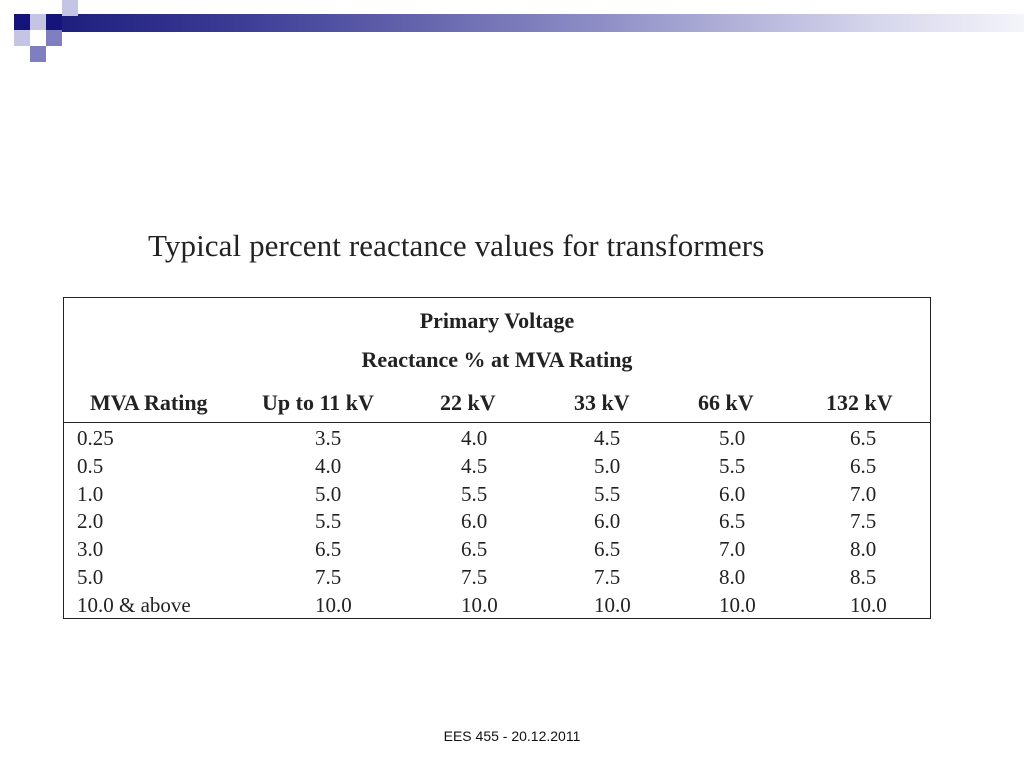 This screenshot has height=768, width=1024. Describe the element at coordinates (90, 549) in the screenshot. I see `row-mva-rating: 3.0` at that location.